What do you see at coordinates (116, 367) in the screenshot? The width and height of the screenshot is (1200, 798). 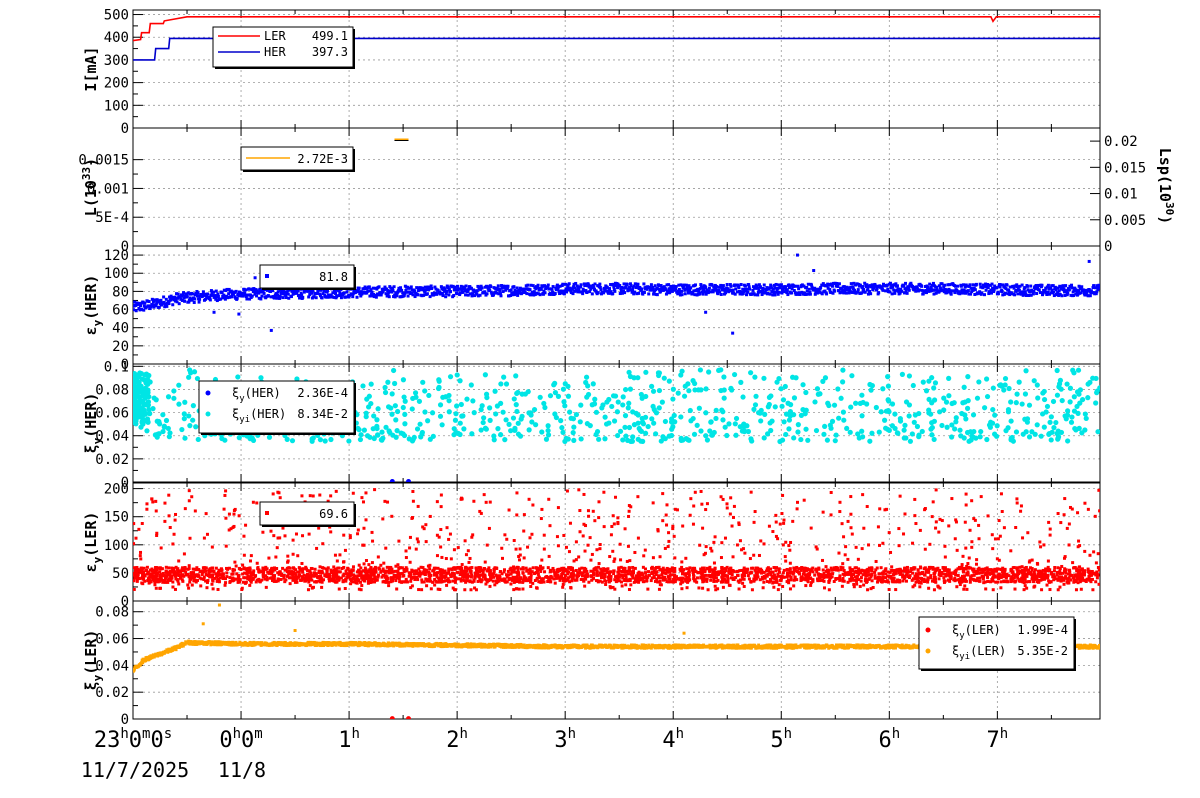 I see `y-tick-label: 0.1` at bounding box center [116, 367].